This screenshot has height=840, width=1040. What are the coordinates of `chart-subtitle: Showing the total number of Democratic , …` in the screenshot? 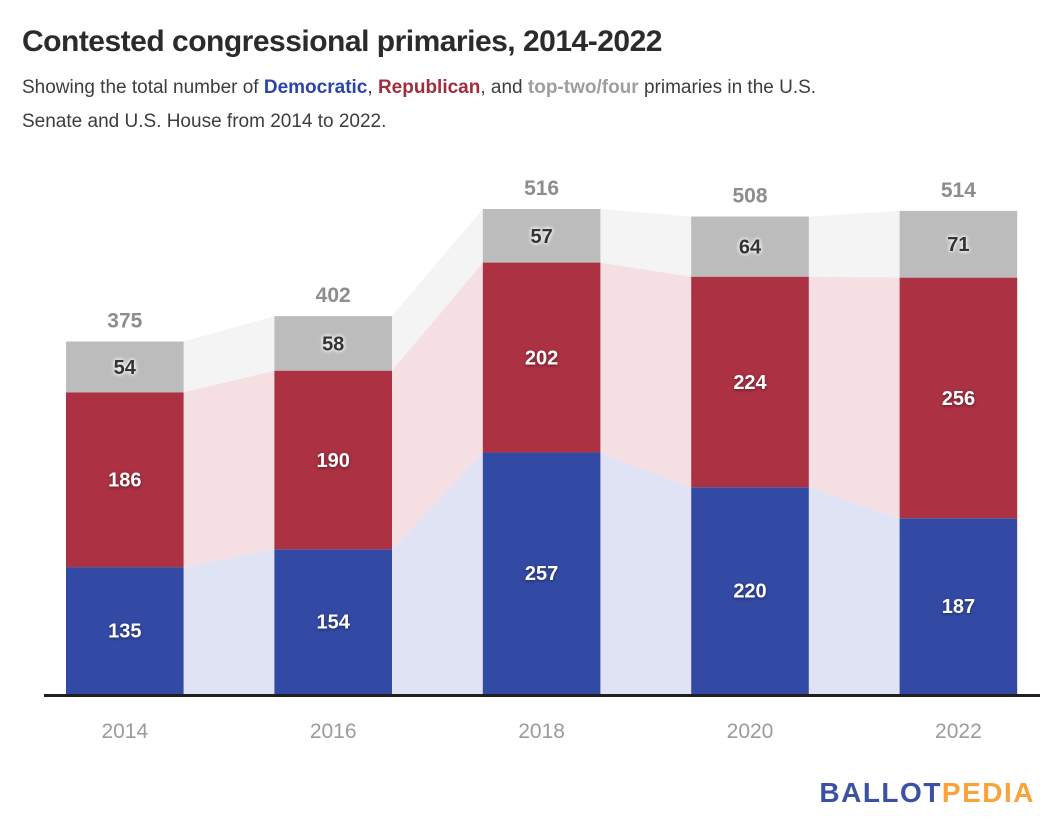 It's located at (522, 105).